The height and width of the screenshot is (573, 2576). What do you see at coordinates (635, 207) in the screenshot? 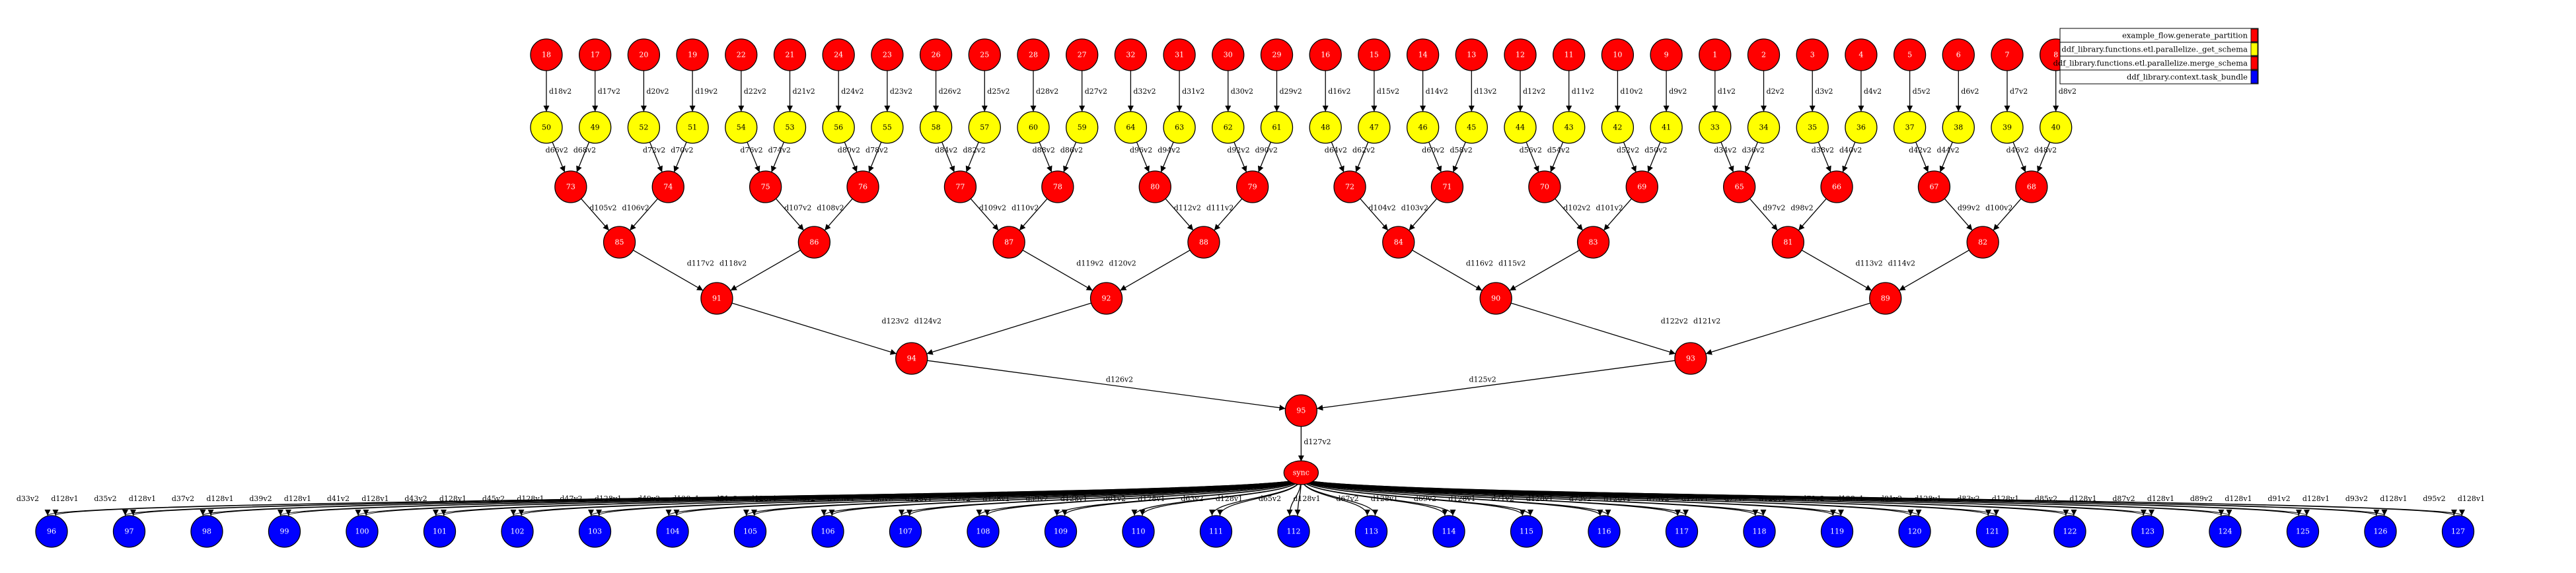
I see `edge-label: d106v2` at bounding box center [635, 207].